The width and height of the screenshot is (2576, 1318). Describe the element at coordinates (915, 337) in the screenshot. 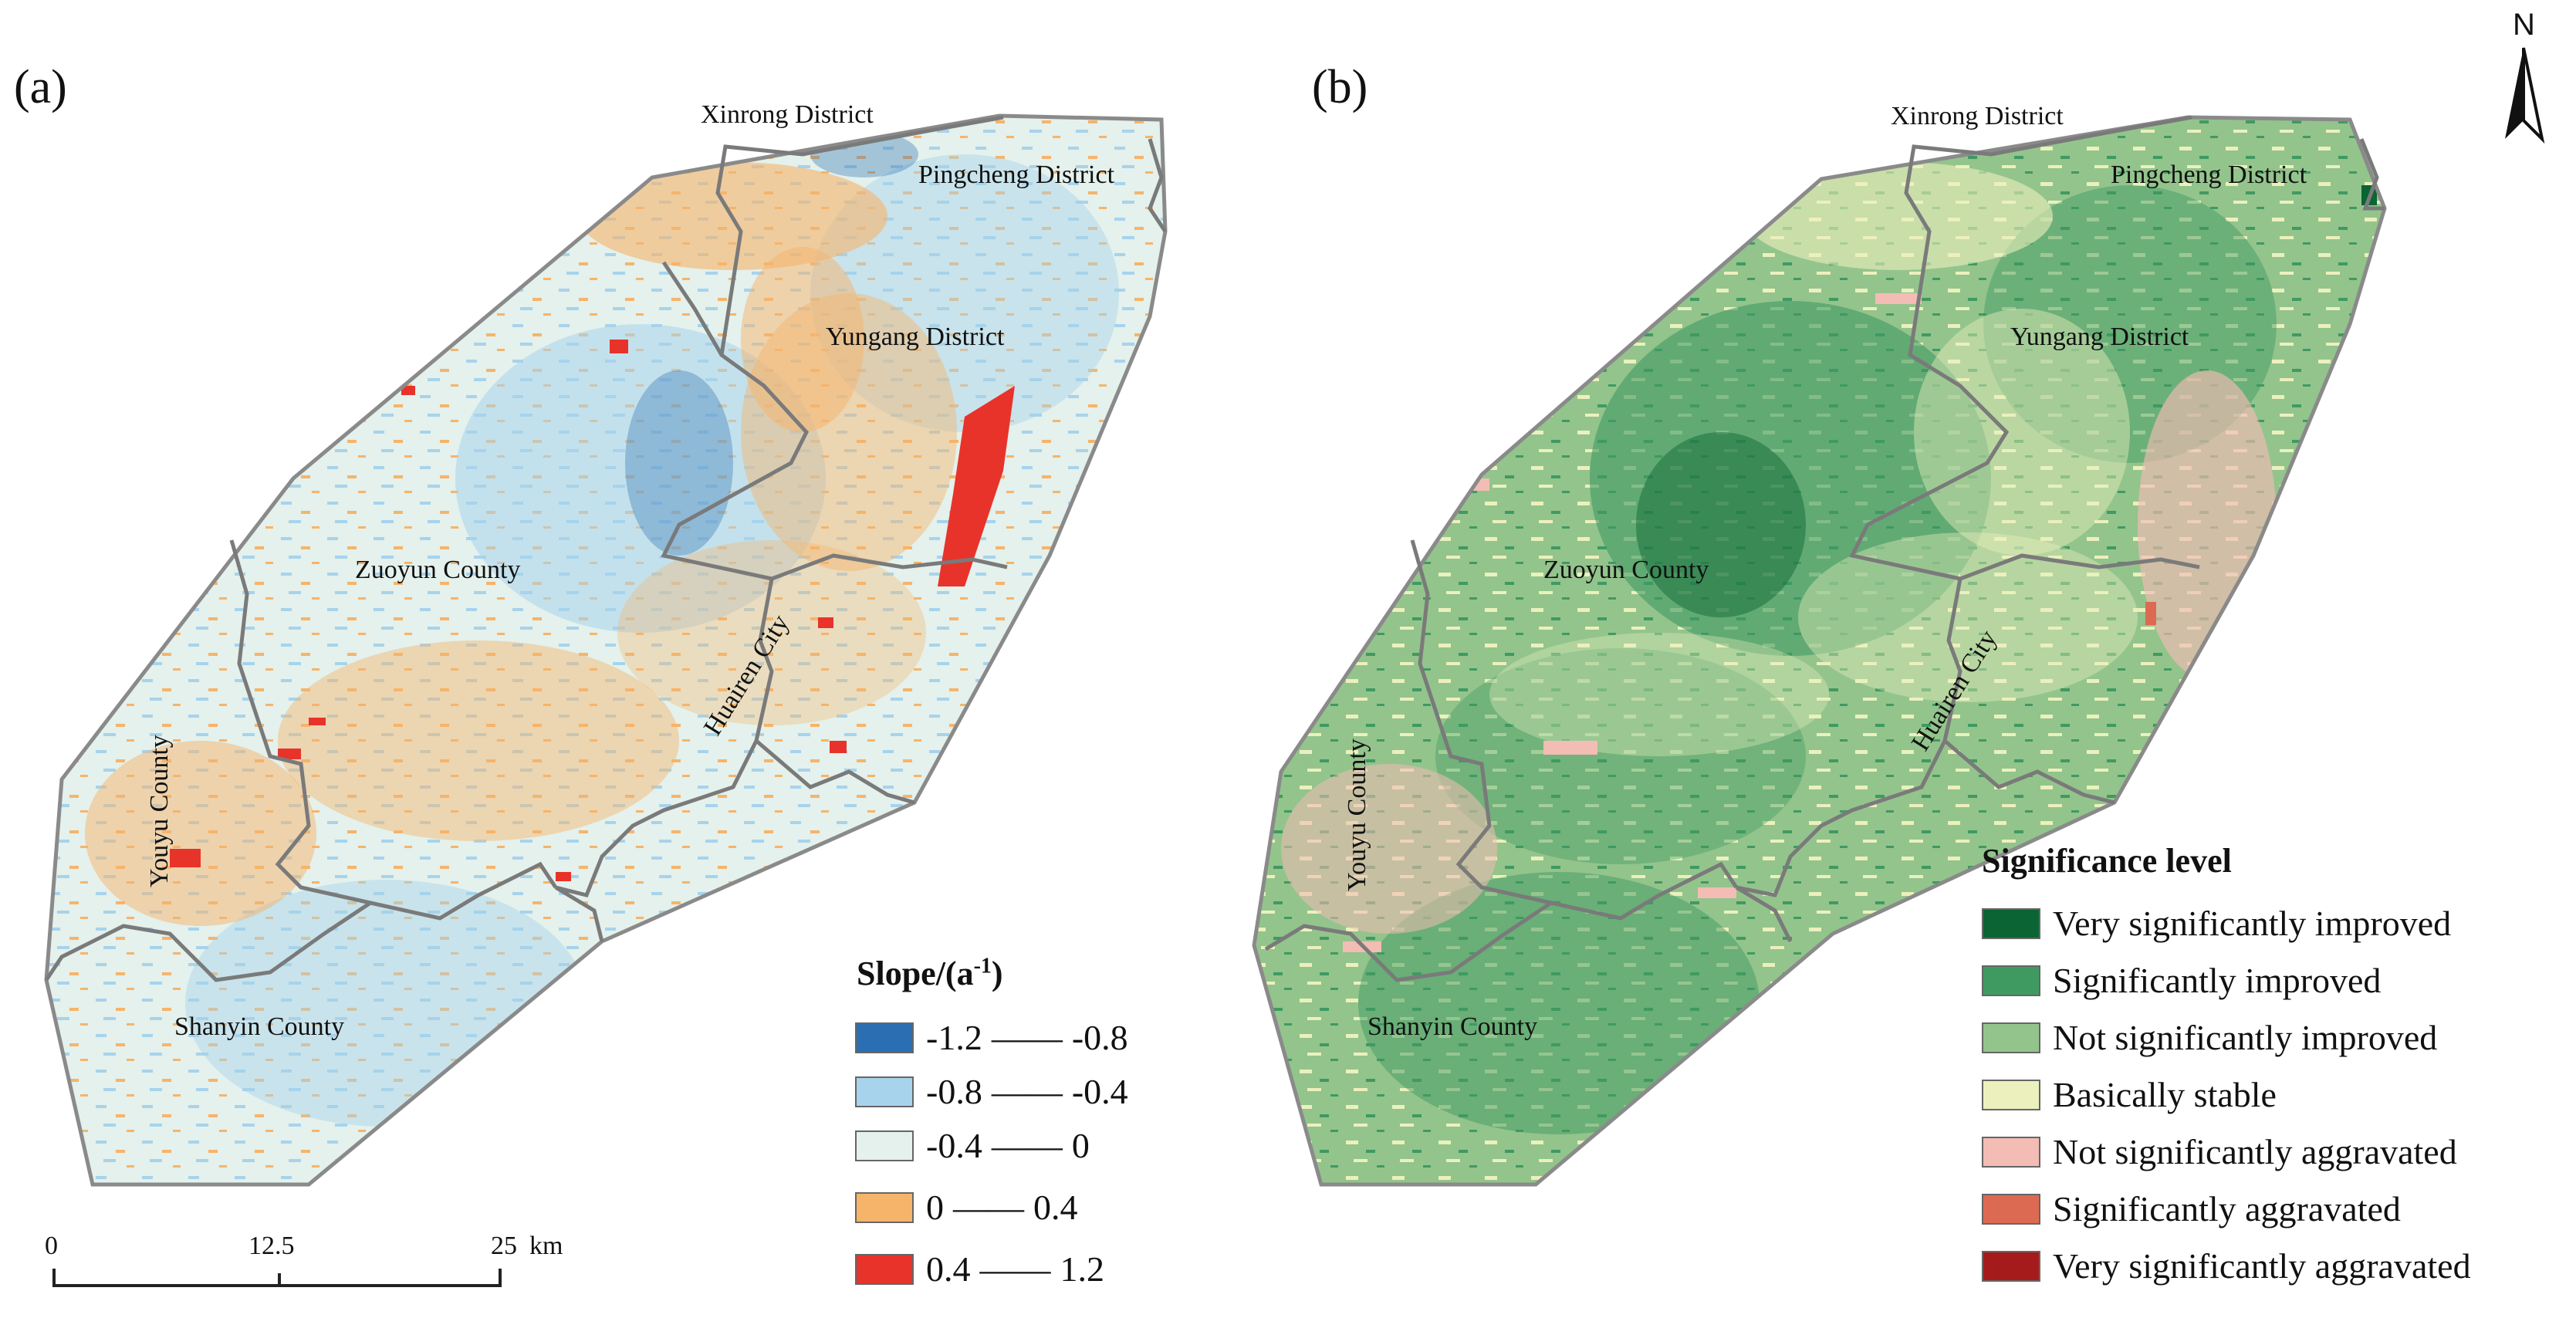

I see `place-a-yungang: Yungang District` at that location.